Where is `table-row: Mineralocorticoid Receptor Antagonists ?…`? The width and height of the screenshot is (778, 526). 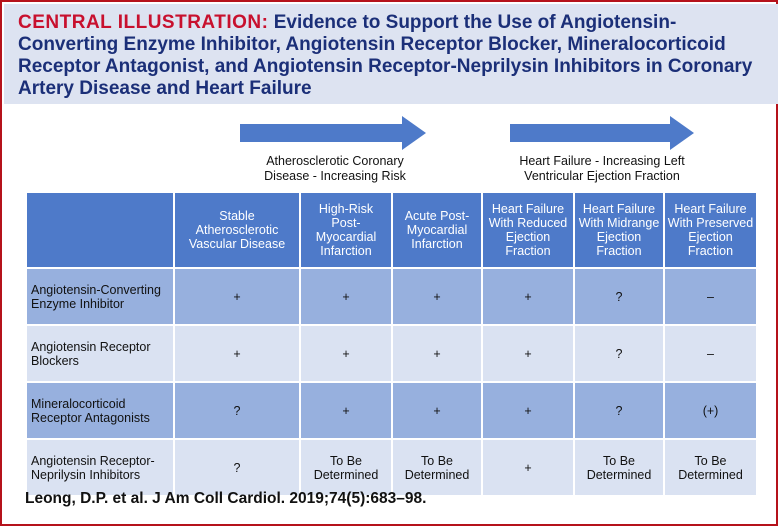 table-row: Mineralocorticoid Receptor Antagonists ?… is located at coordinates (391, 410).